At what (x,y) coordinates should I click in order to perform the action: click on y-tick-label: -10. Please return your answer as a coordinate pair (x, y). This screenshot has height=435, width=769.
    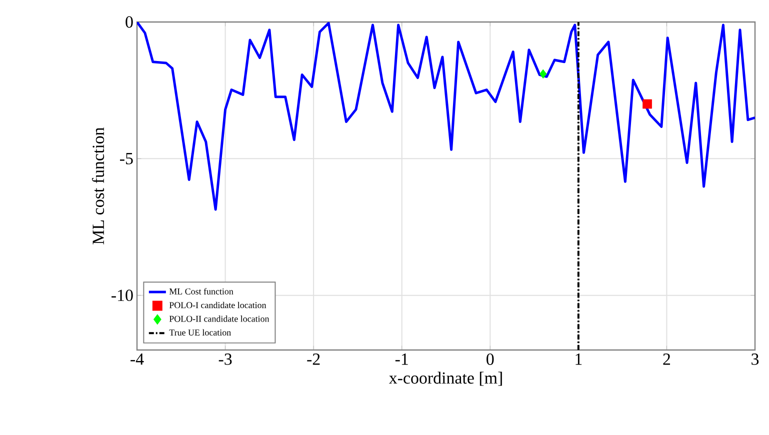
    Looking at the image, I should click on (122, 296).